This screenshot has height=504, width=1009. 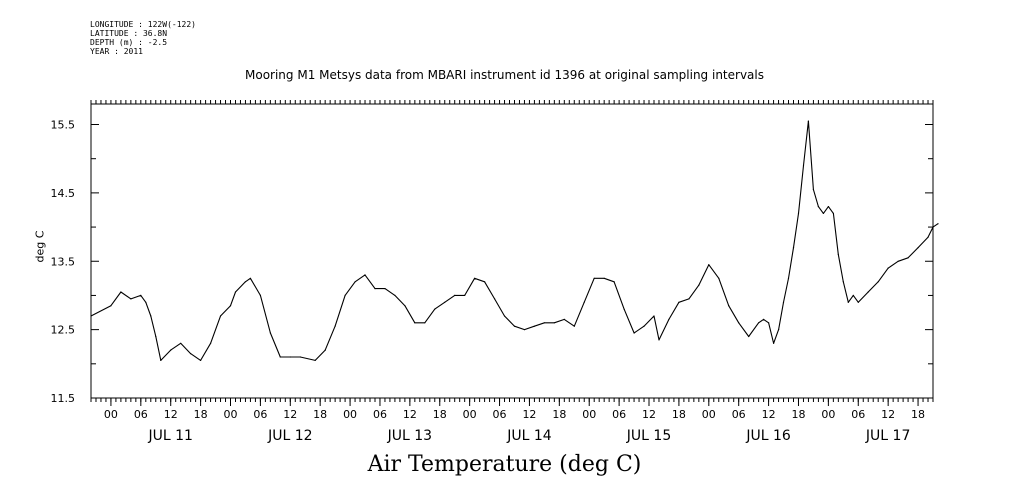 What do you see at coordinates (63, 193) in the screenshot?
I see `y-tick-label: 14.5` at bounding box center [63, 193].